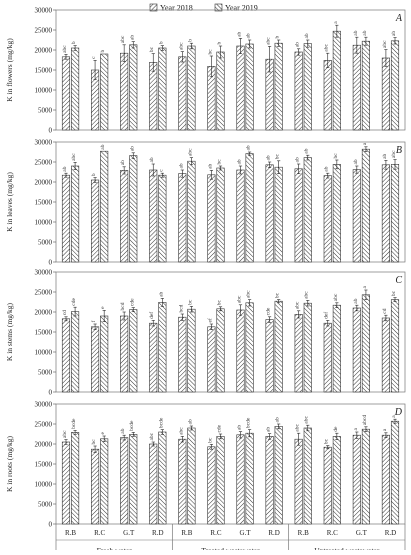 The image size is (411, 555). I want to click on significance-label: cde, so click(74, 302).